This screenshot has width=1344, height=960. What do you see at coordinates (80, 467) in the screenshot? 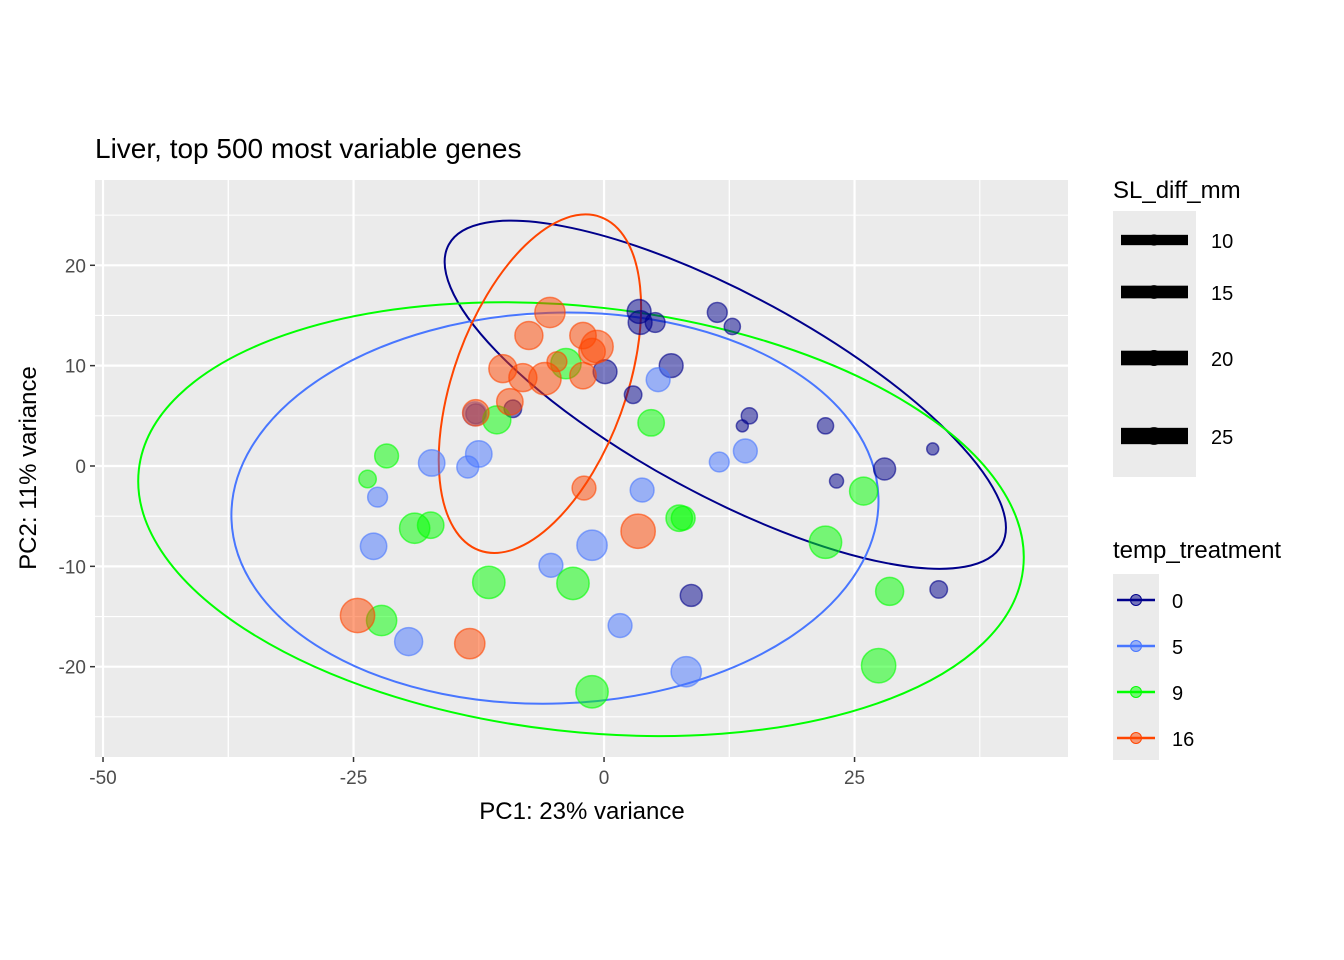
I see `y-tick-label: 0` at bounding box center [80, 467].